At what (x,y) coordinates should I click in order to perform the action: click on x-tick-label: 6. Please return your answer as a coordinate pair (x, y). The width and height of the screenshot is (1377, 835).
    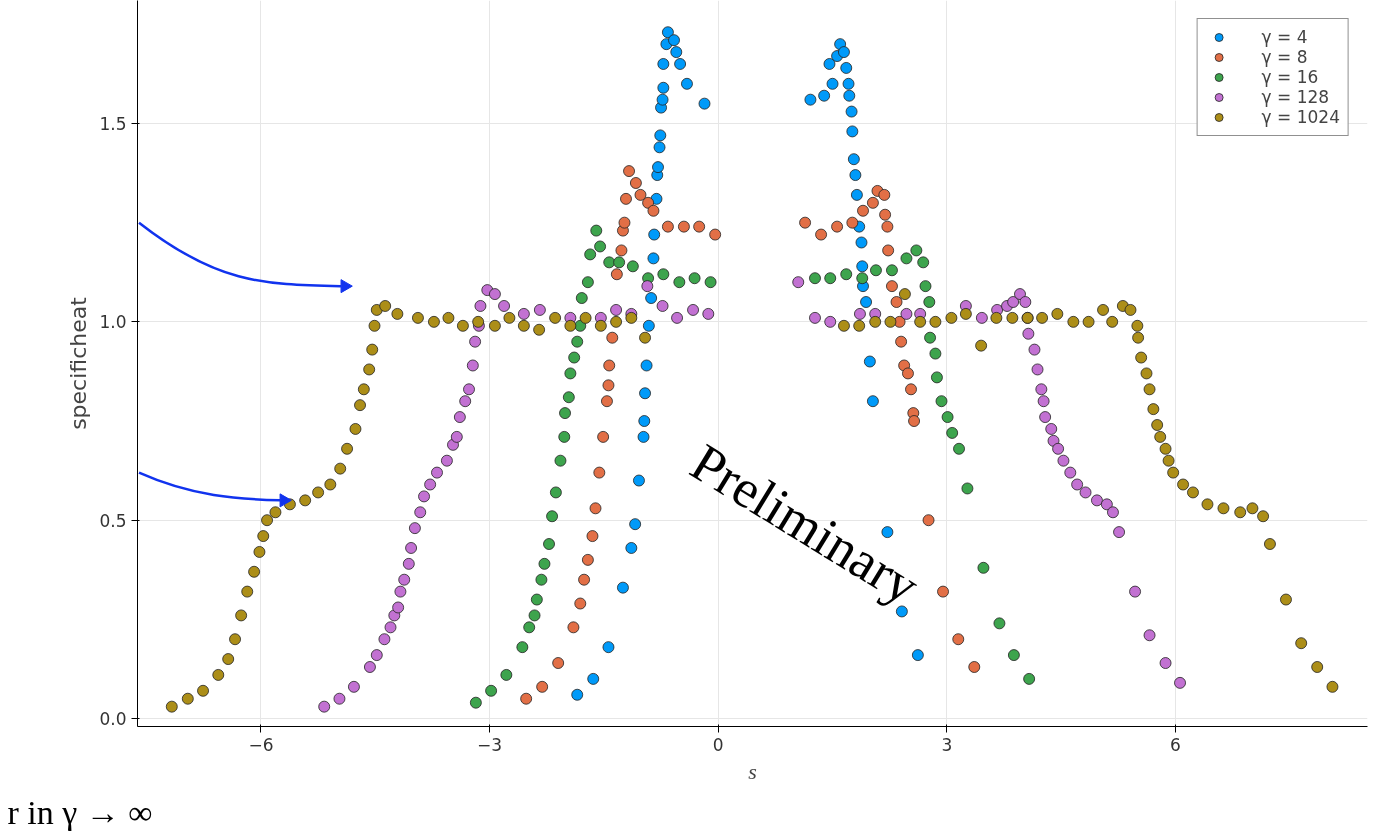
    Looking at the image, I should click on (1175, 744).